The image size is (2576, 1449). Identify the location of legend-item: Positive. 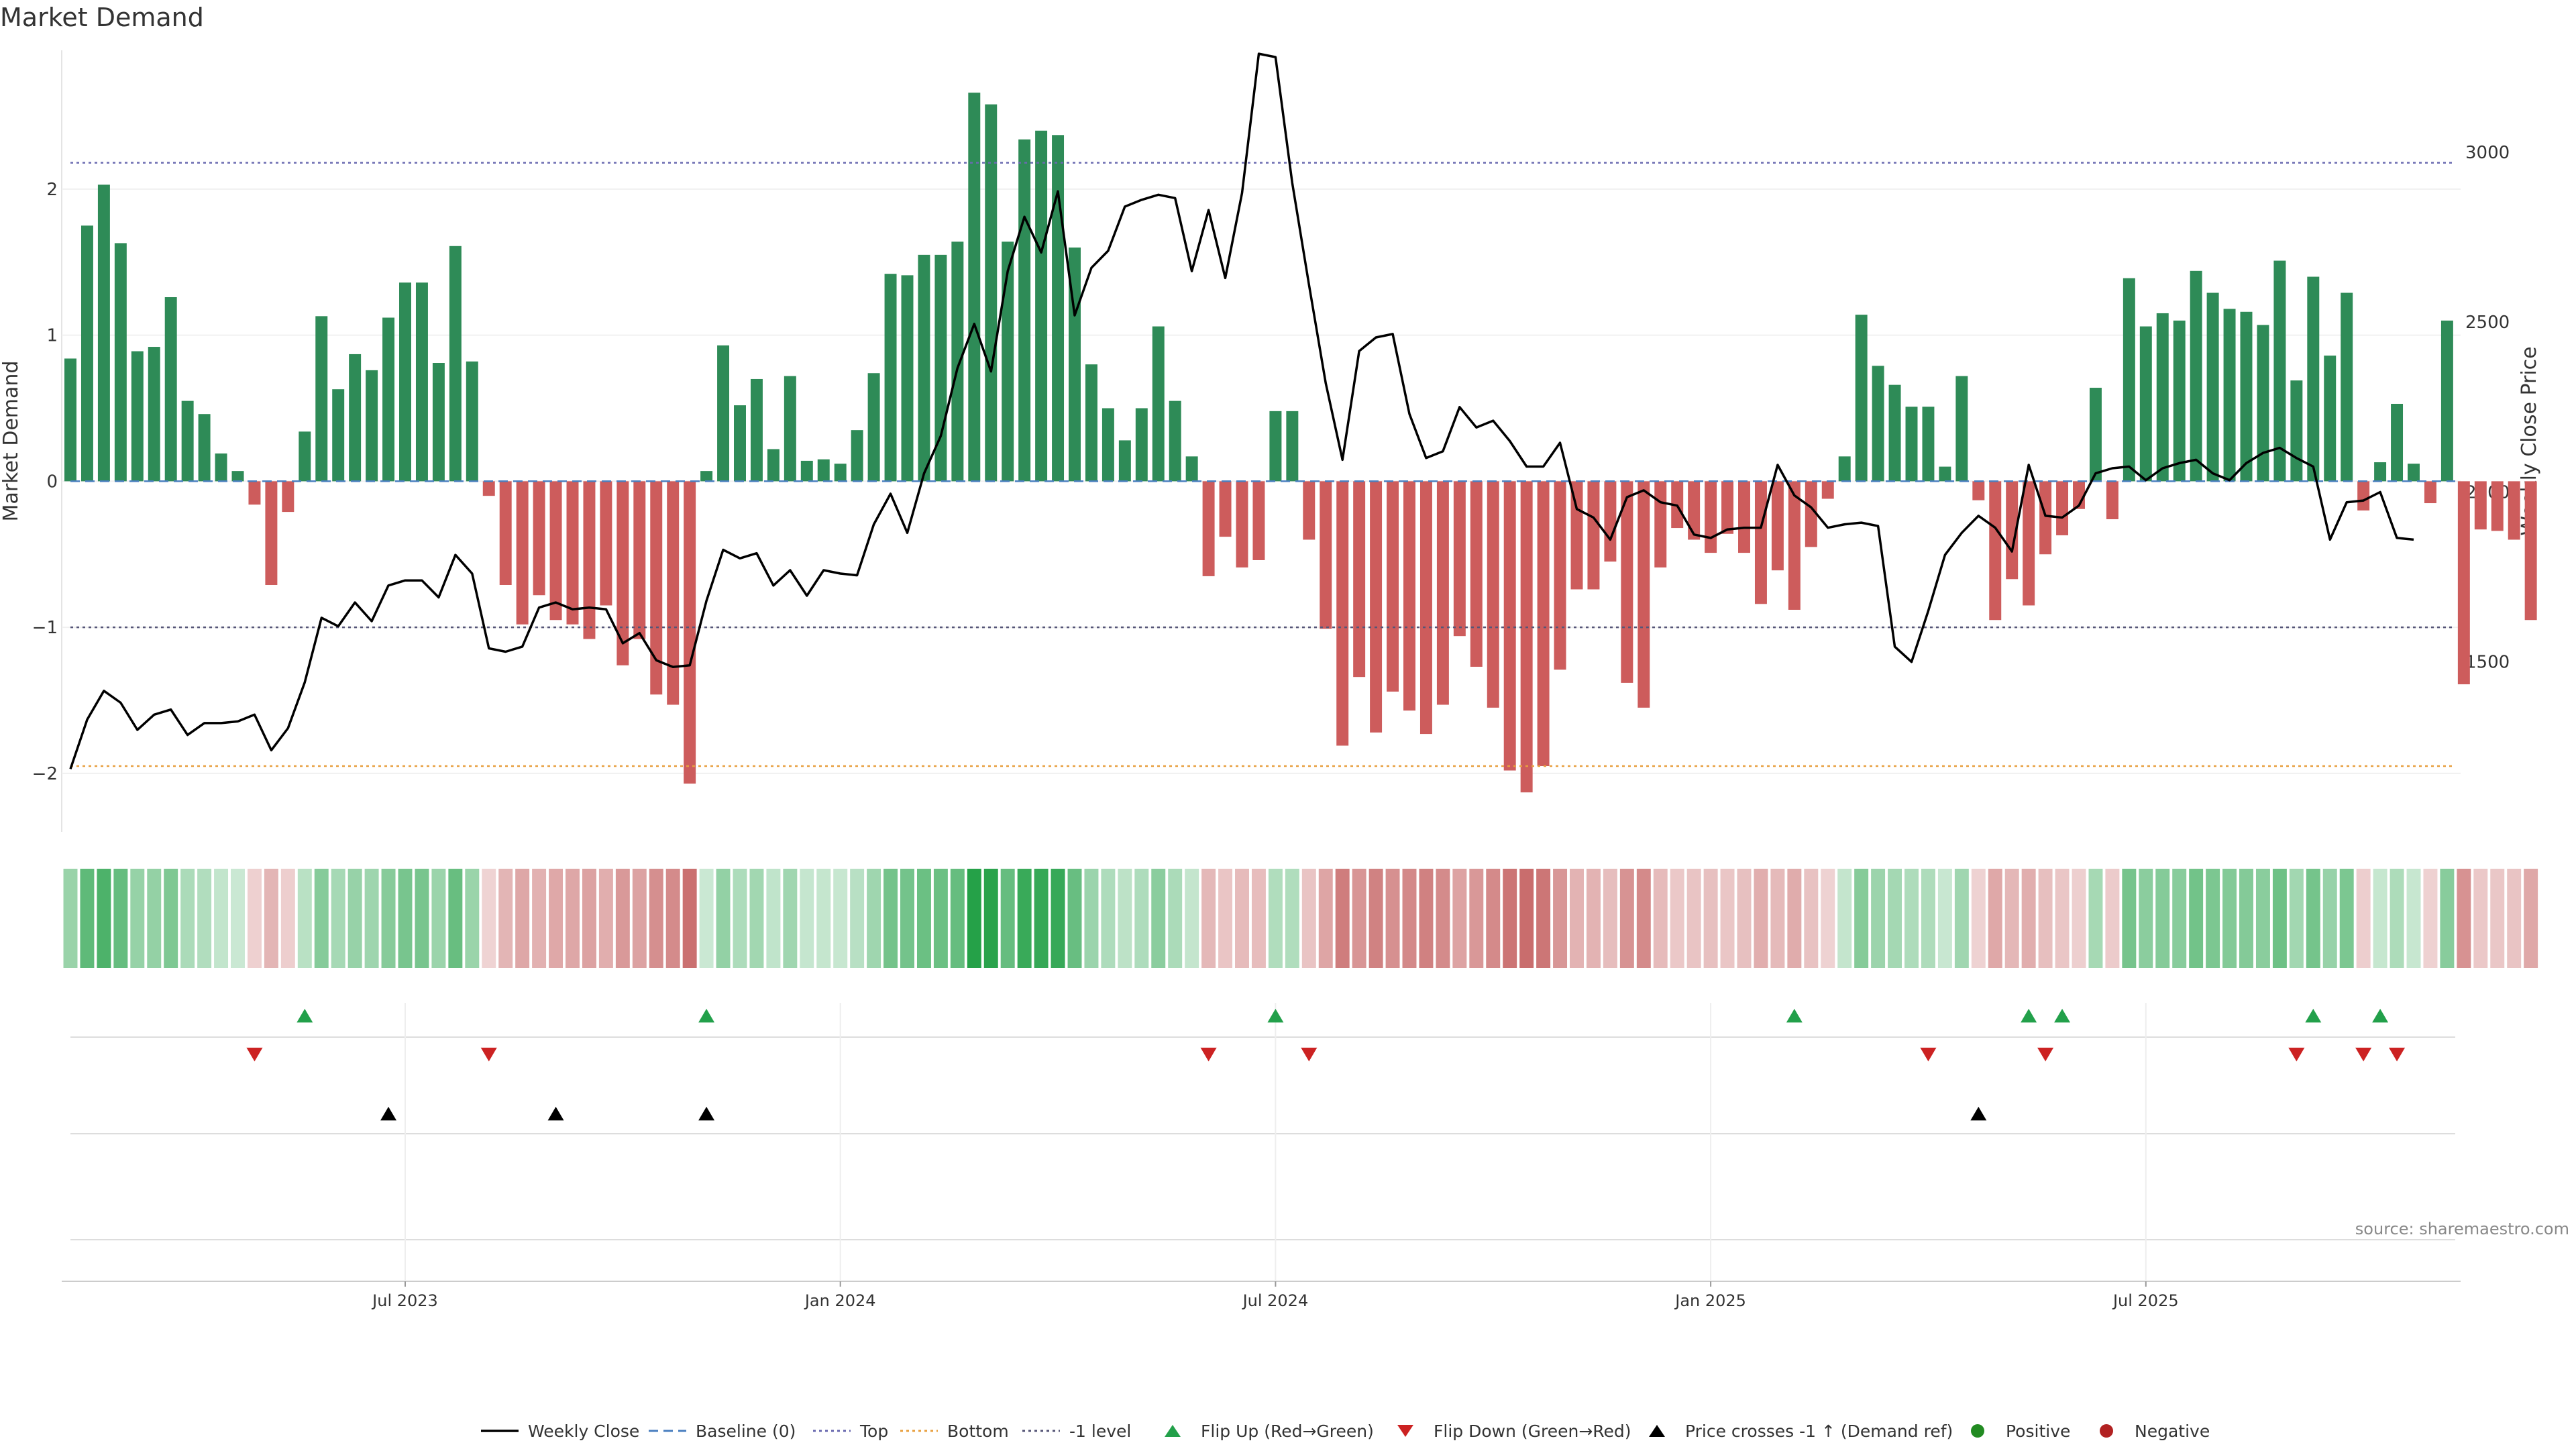
(2013, 1431).